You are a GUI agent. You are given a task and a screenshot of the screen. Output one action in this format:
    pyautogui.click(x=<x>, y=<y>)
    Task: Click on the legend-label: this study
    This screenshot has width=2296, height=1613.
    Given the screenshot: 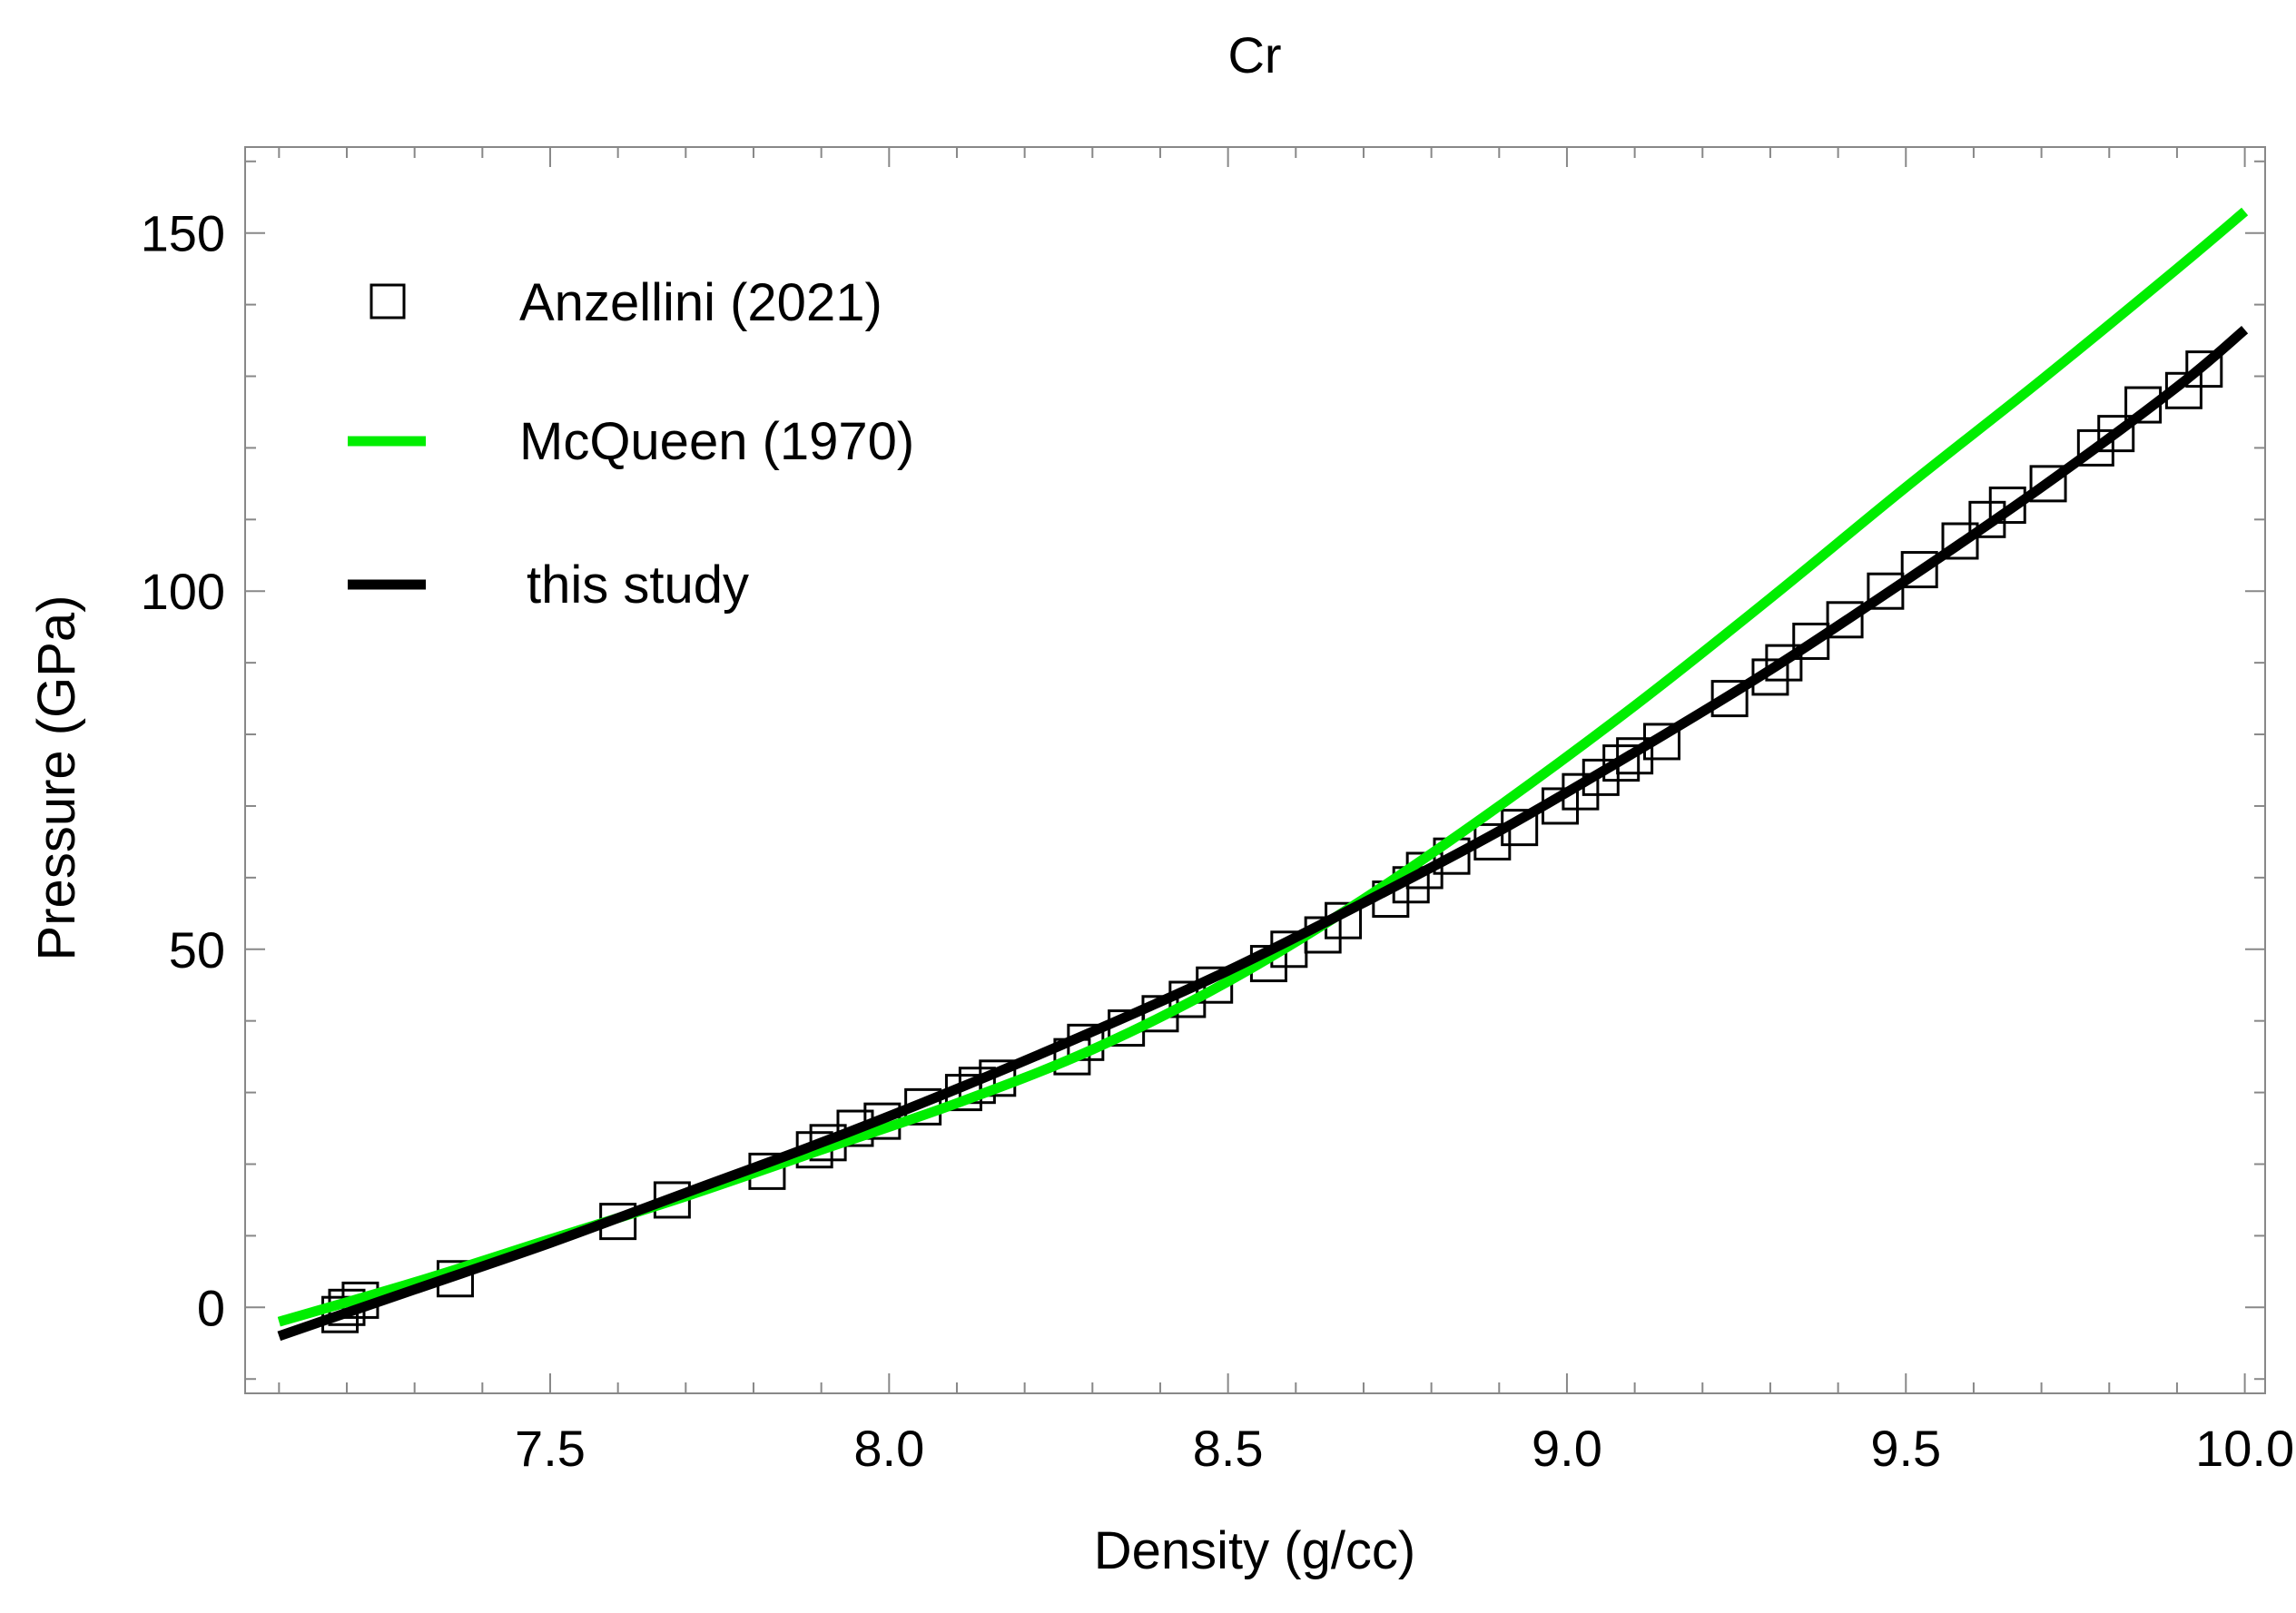 What is the action you would take?
    pyautogui.click(x=638, y=585)
    